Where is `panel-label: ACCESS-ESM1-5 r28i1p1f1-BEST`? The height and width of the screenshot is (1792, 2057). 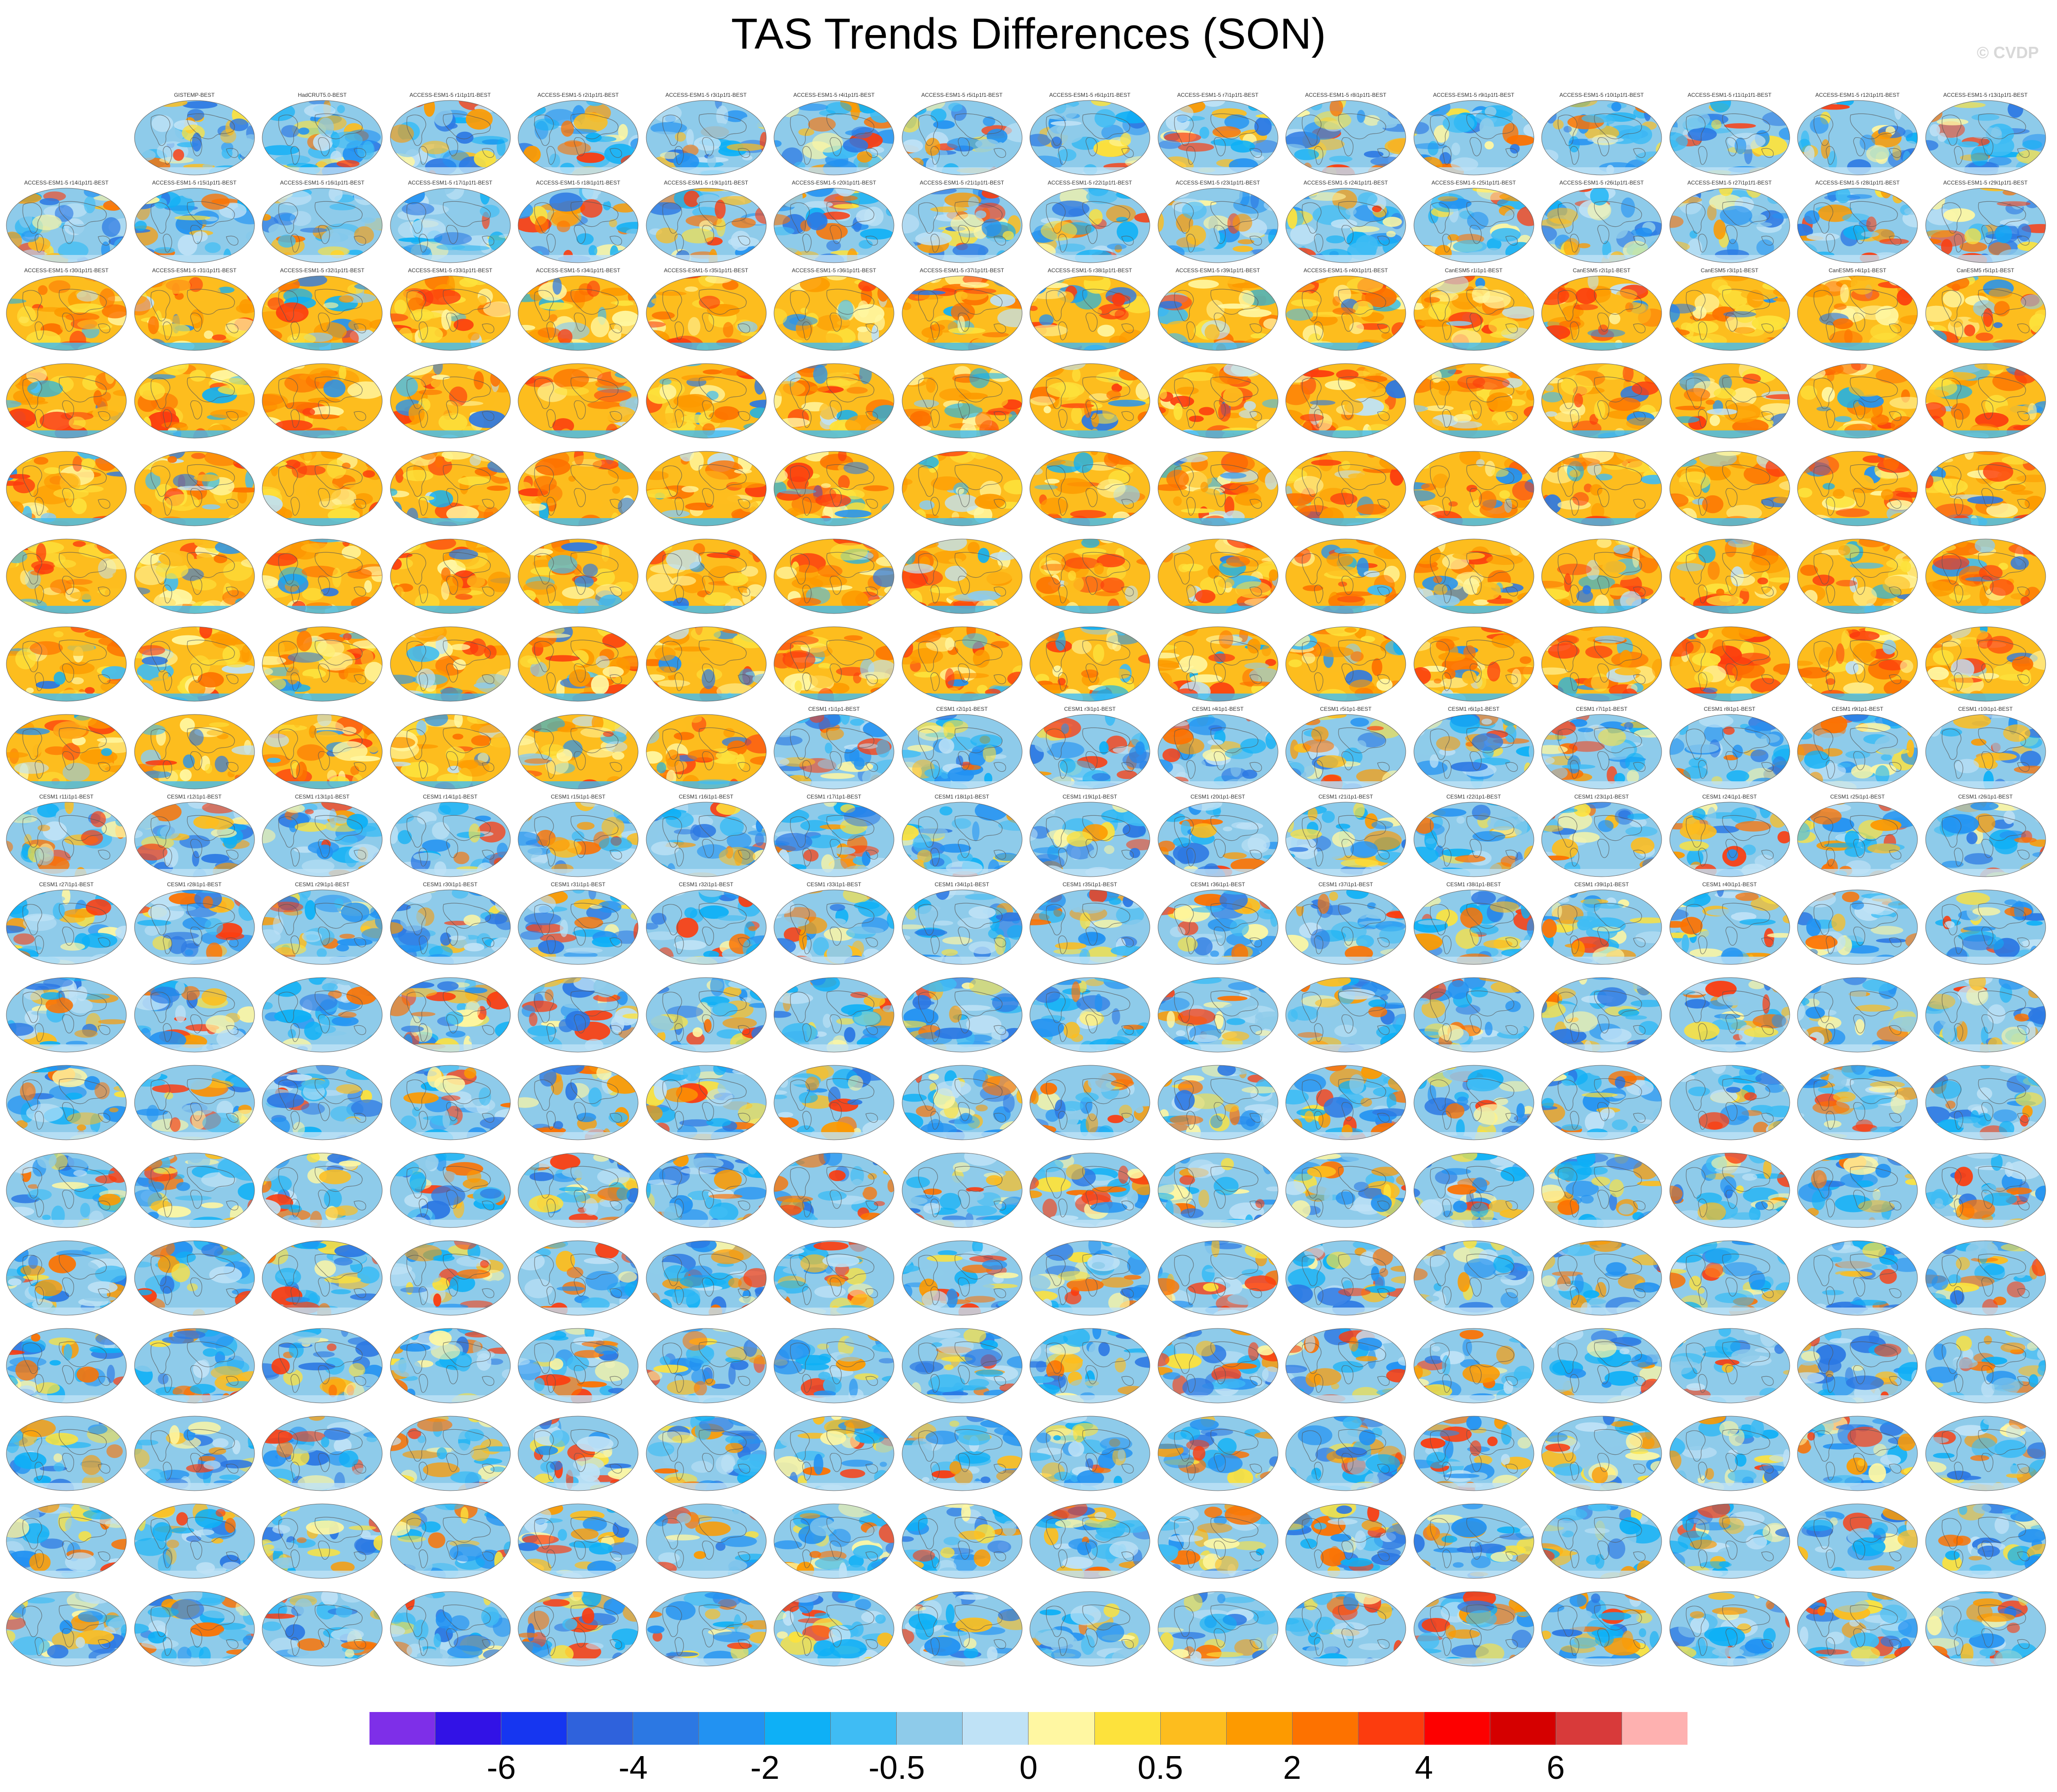
panel-label: ACCESS-ESM1-5 r28i1p1f1-BEST is located at coordinates (1858, 183).